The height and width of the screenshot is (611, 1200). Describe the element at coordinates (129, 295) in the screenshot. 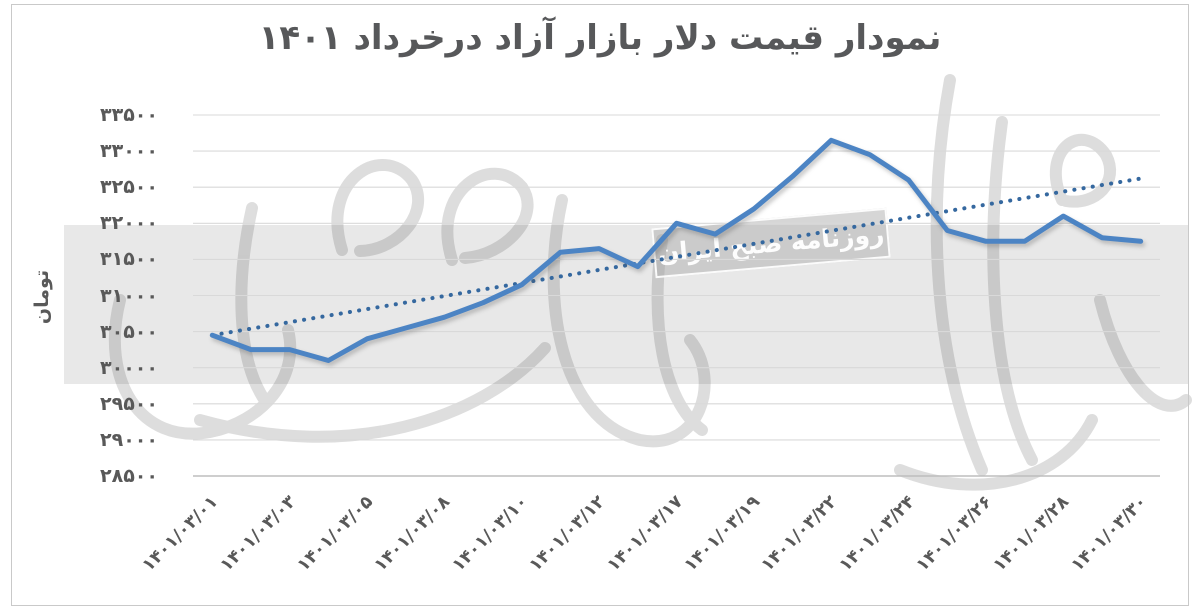

I see `y-axis-label: ۳۱۰۰۰` at that location.